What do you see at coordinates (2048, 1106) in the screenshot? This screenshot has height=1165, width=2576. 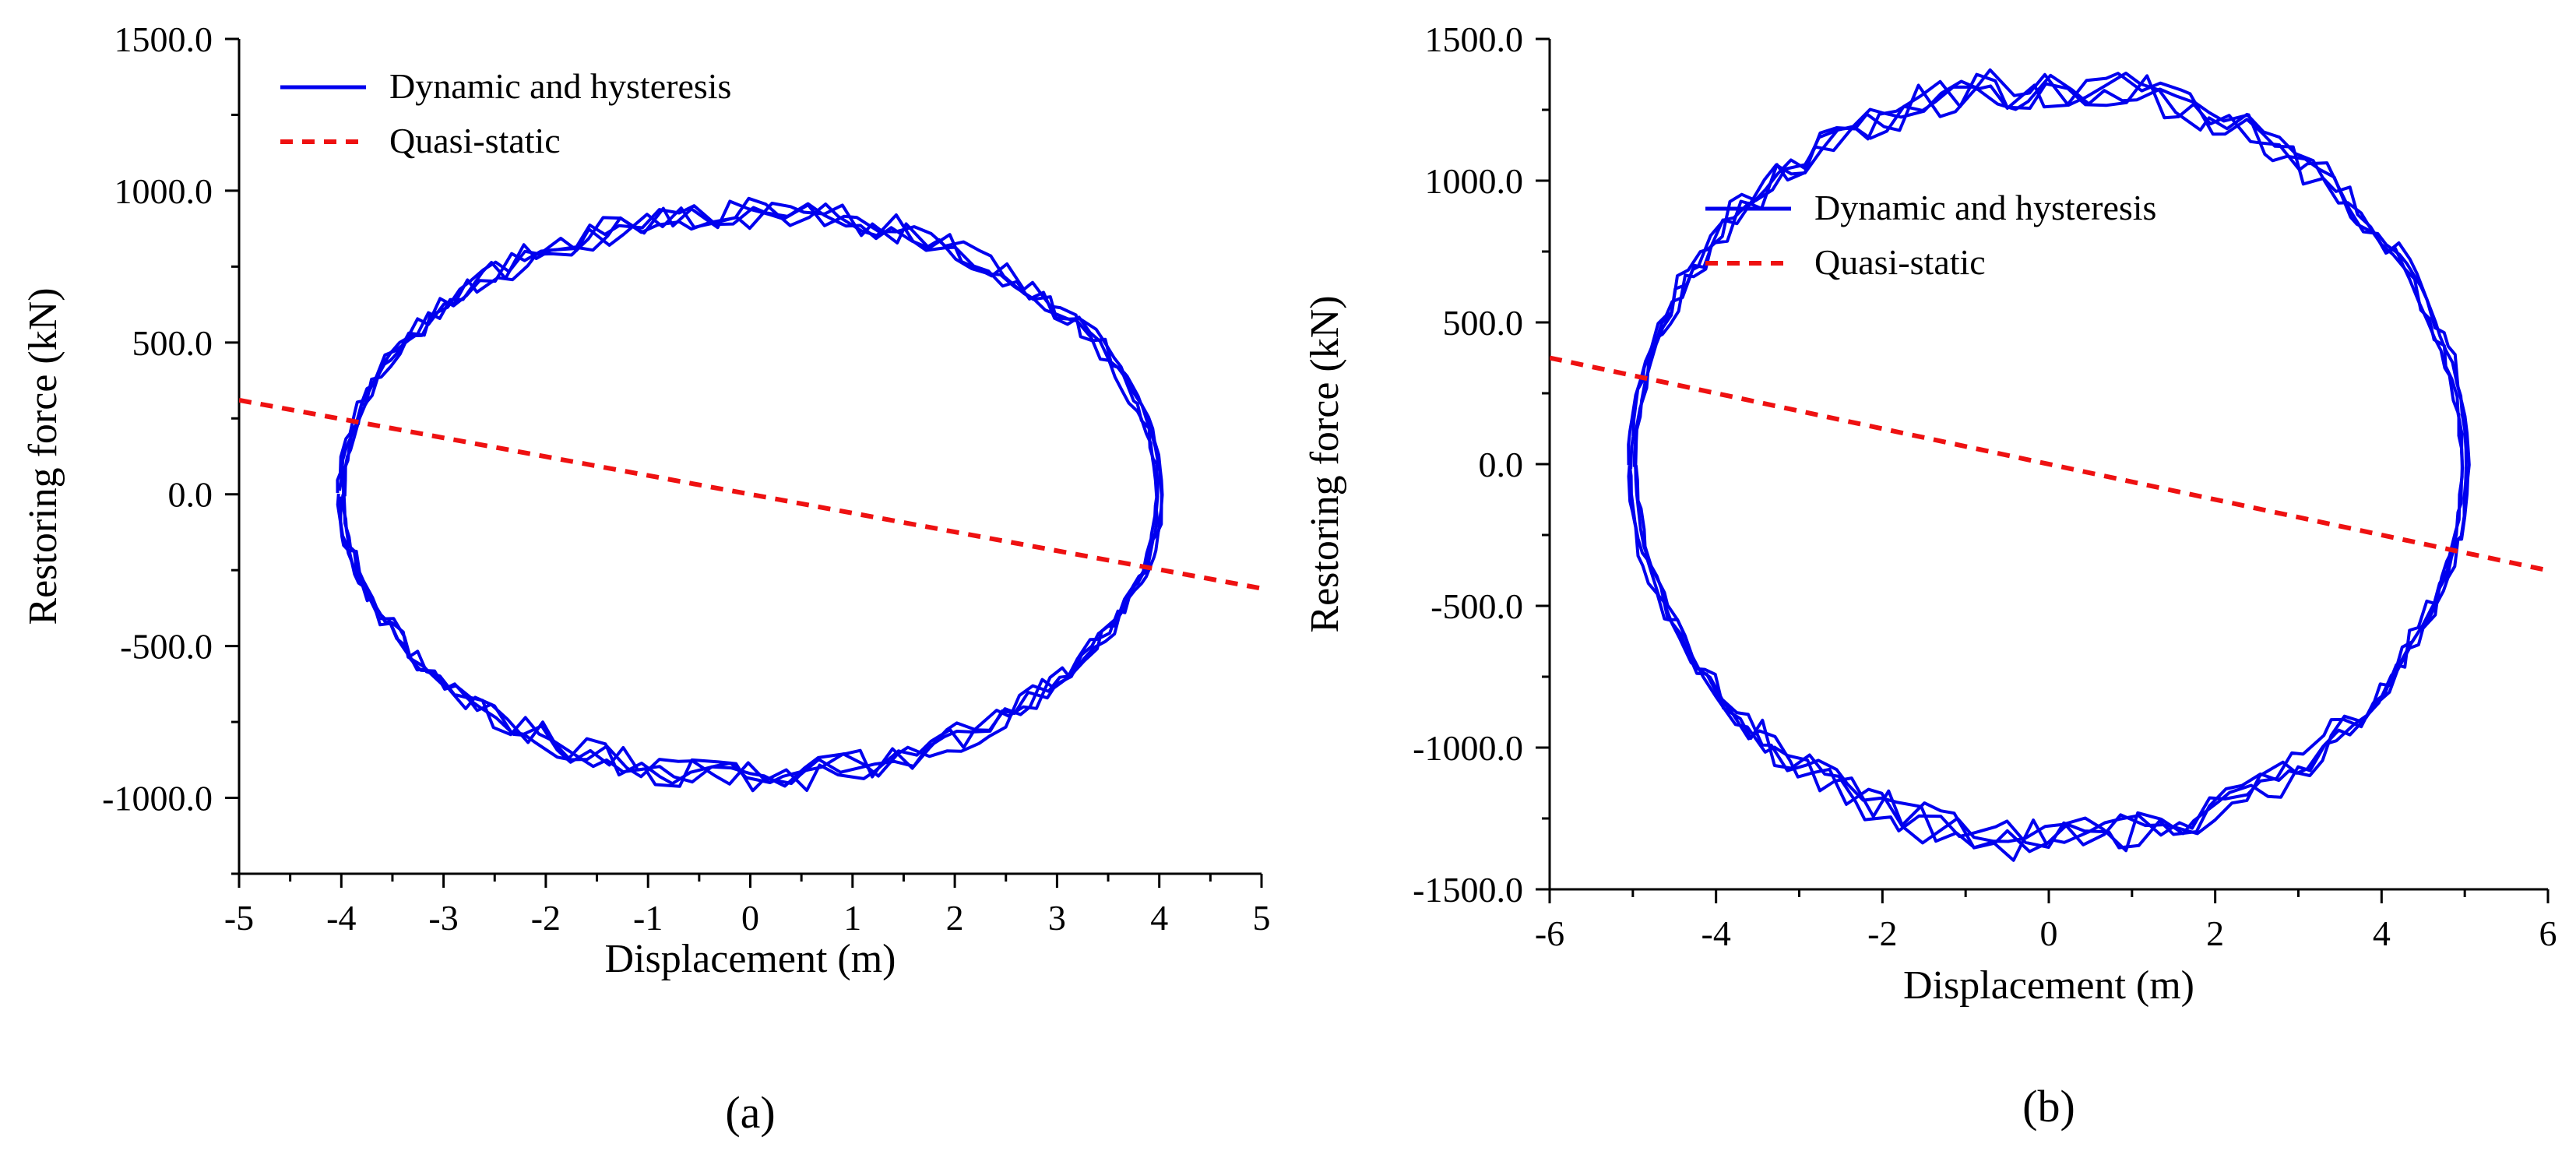 I see `panel-label: (b)` at bounding box center [2048, 1106].